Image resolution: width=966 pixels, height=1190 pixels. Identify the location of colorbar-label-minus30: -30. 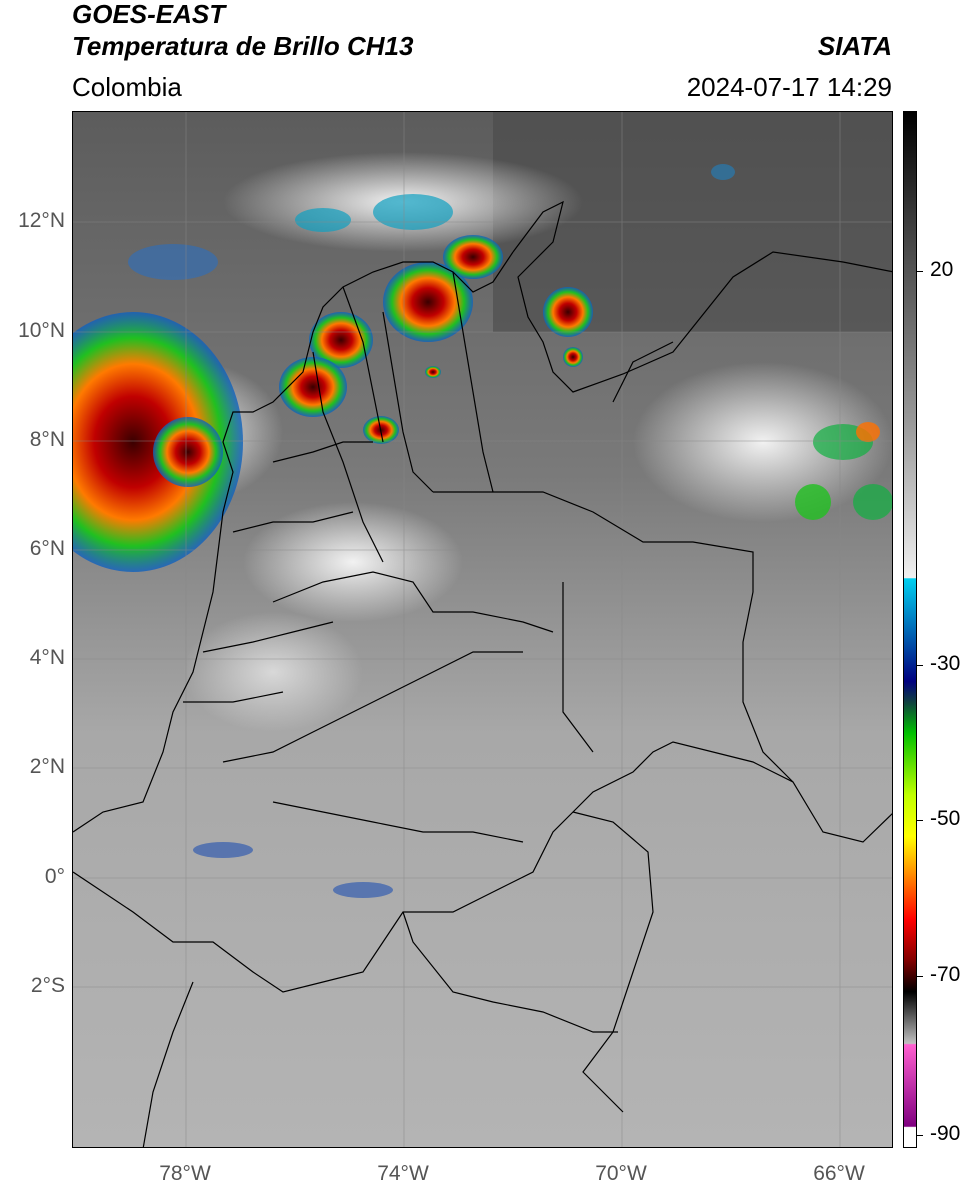
(945, 663).